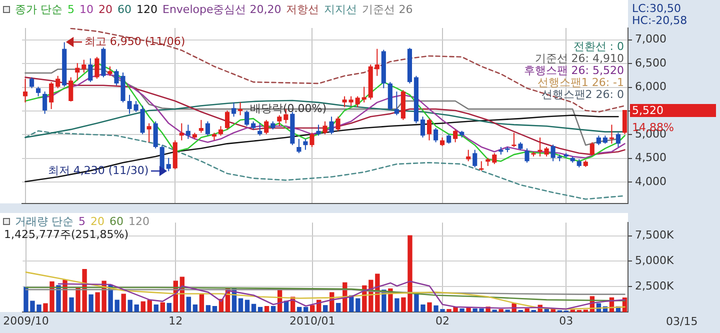 The image size is (720, 333). What do you see at coordinates (650, 63) in the screenshot?
I see `y-tick-label: 6,500` at bounding box center [650, 63].